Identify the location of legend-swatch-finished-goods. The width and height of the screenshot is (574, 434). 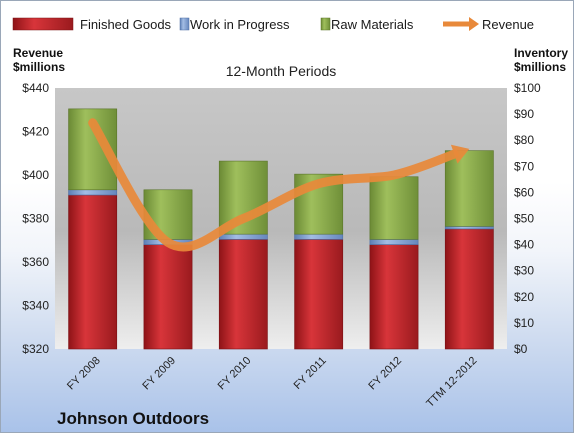
(43, 24).